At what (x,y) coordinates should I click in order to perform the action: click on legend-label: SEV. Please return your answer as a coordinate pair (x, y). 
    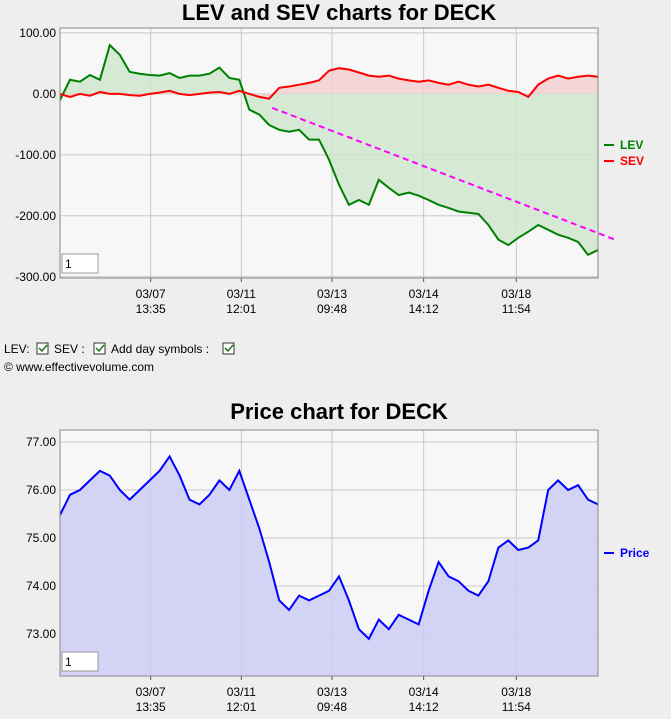
    Looking at the image, I should click on (632, 161).